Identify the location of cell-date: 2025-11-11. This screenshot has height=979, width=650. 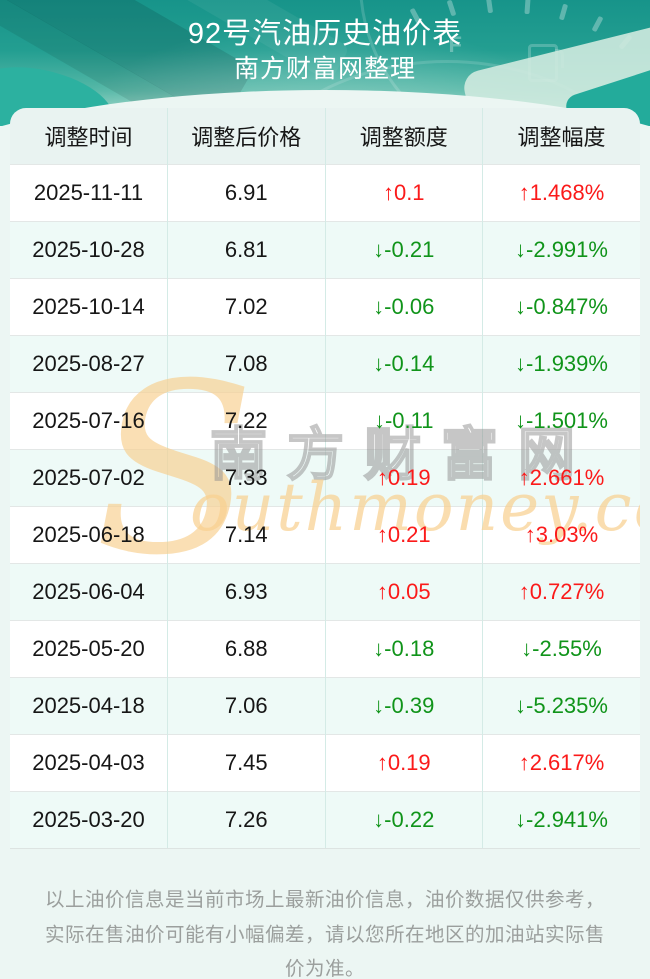
(89, 193).